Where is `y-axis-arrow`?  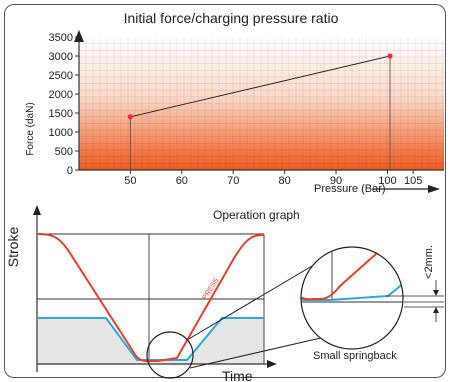 y-axis-arrow is located at coordinates (79, 36).